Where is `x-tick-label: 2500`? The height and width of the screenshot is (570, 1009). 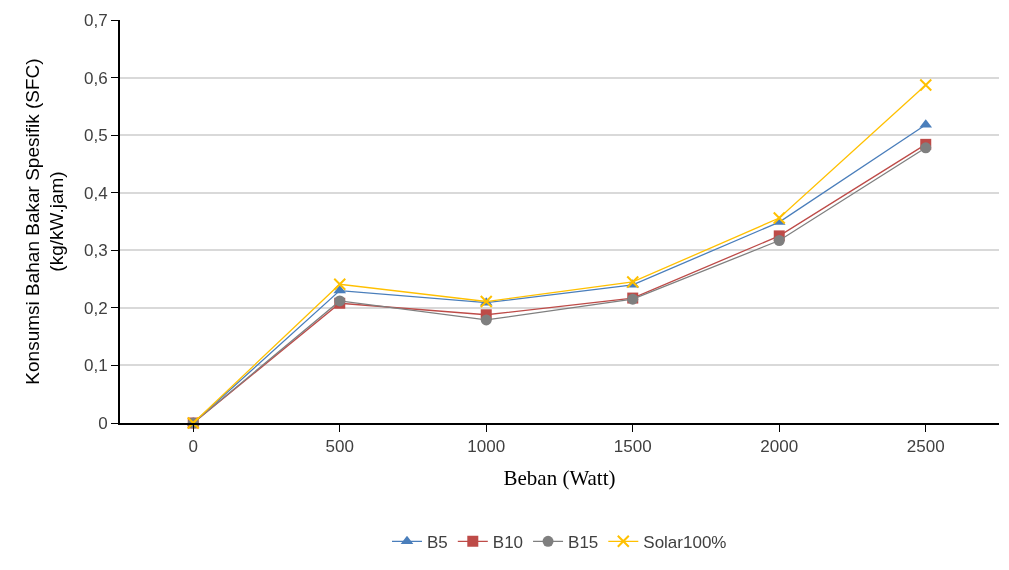 x-tick-label: 2500 is located at coordinates (925, 447).